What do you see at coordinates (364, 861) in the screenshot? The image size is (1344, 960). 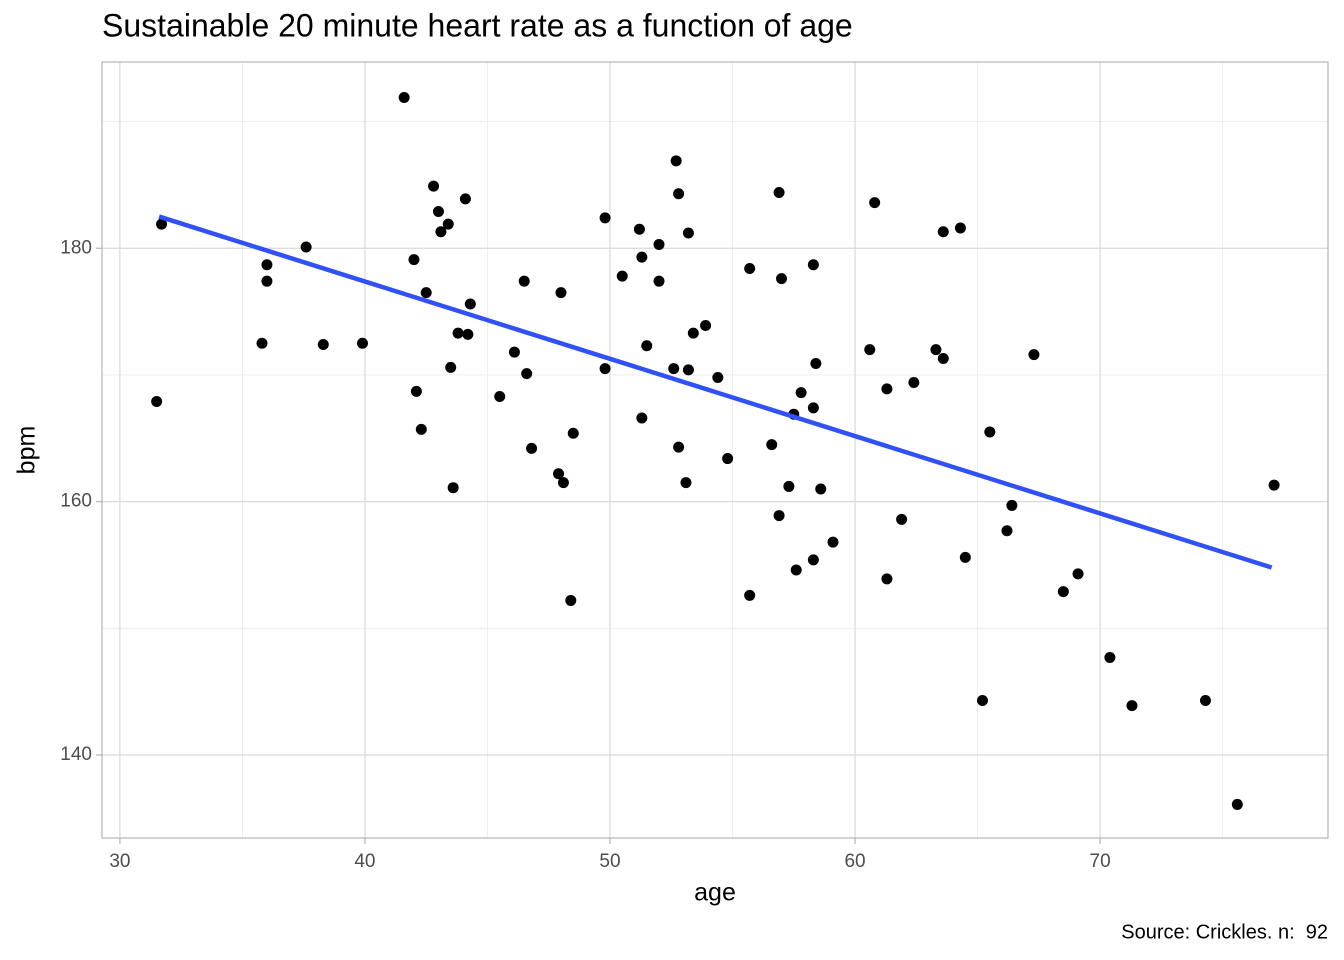 I see `x-tick-label: 40` at bounding box center [364, 861].